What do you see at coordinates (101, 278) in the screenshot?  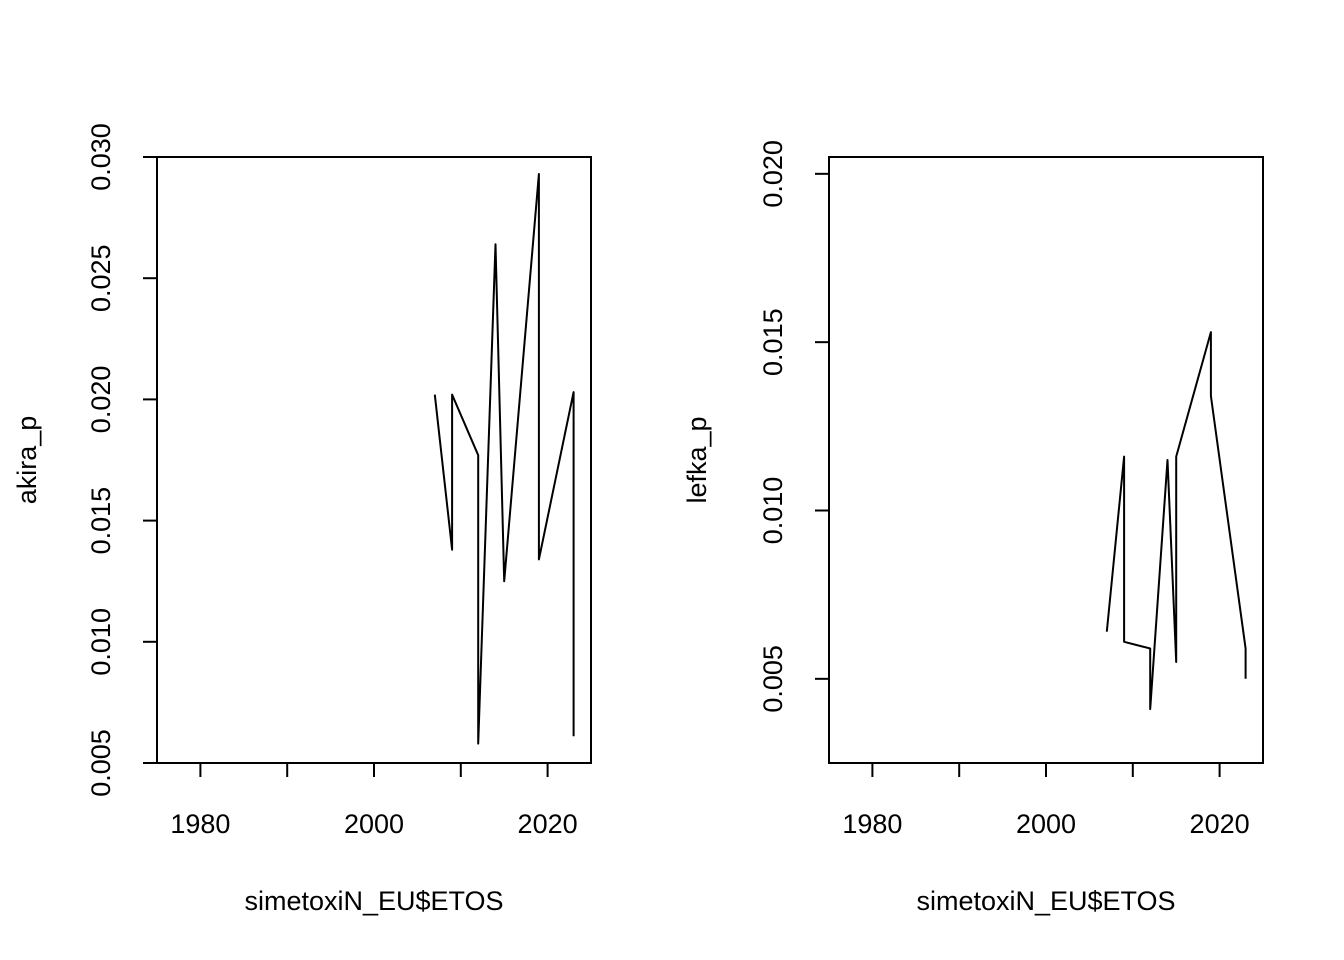 I see `y-tick-label: 0.025` at bounding box center [101, 278].